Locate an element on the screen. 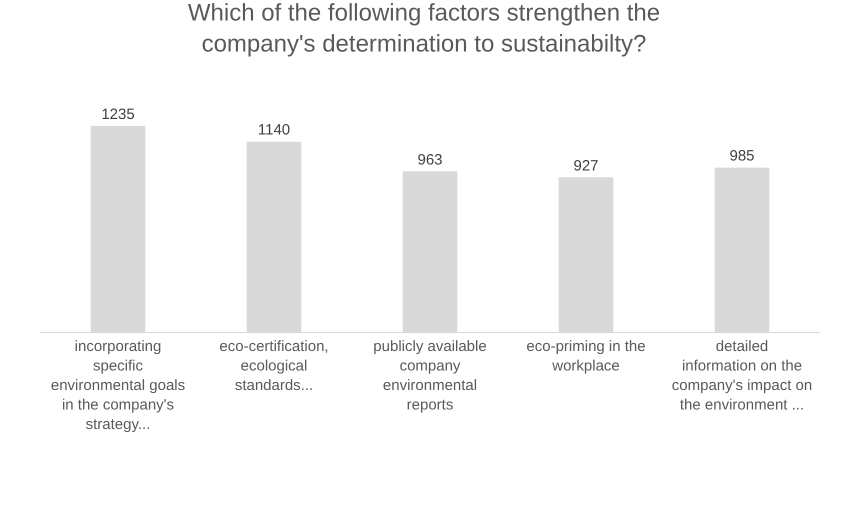  data-label: 963 is located at coordinates (430, 159).